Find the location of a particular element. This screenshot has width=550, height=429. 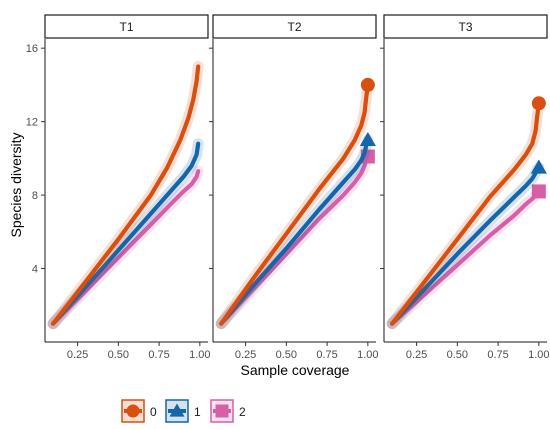

facet-strip-label: T2 is located at coordinates (294, 27).